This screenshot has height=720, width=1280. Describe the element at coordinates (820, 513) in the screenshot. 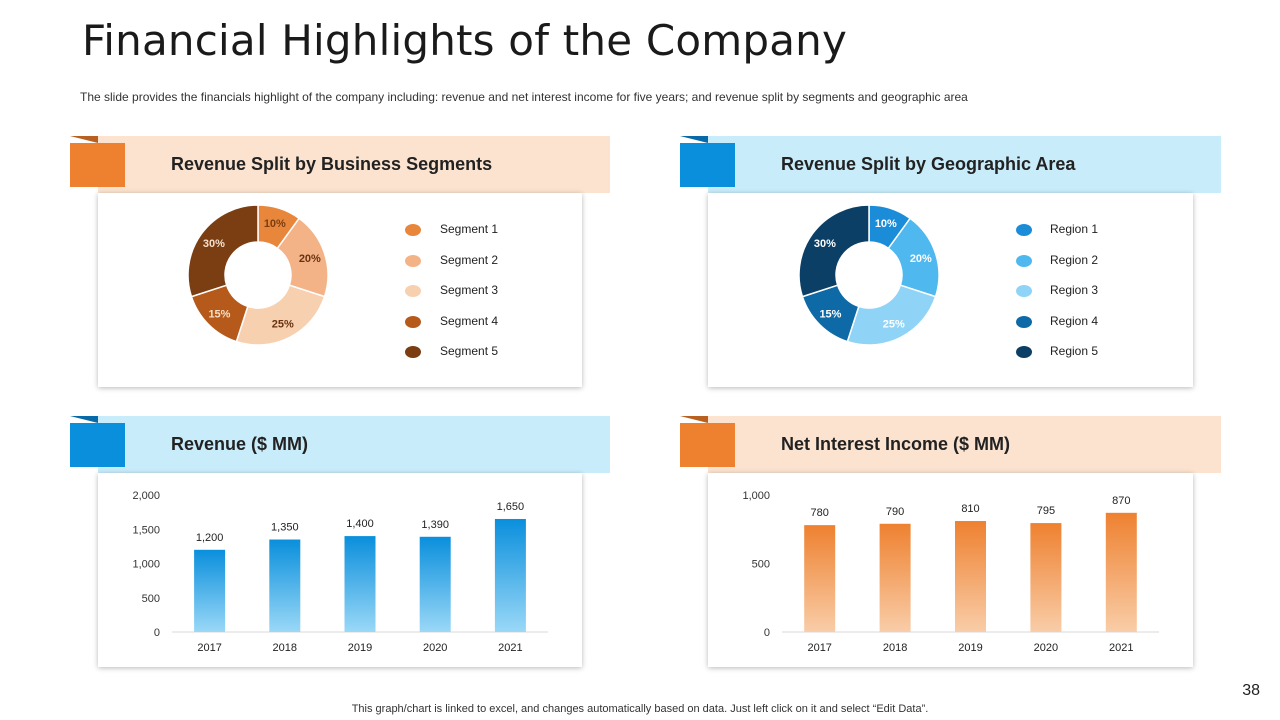

I see `net-interest-value-label-2017: 780` at that location.